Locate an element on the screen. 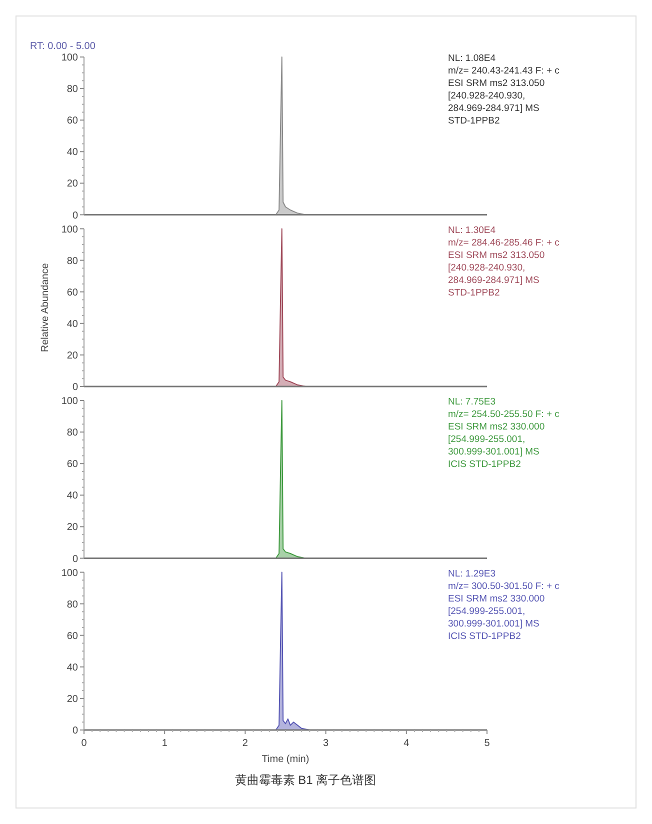 The height and width of the screenshot is (824, 652). chart-title: RT: 0.00 - 5.00 is located at coordinates (63, 46).